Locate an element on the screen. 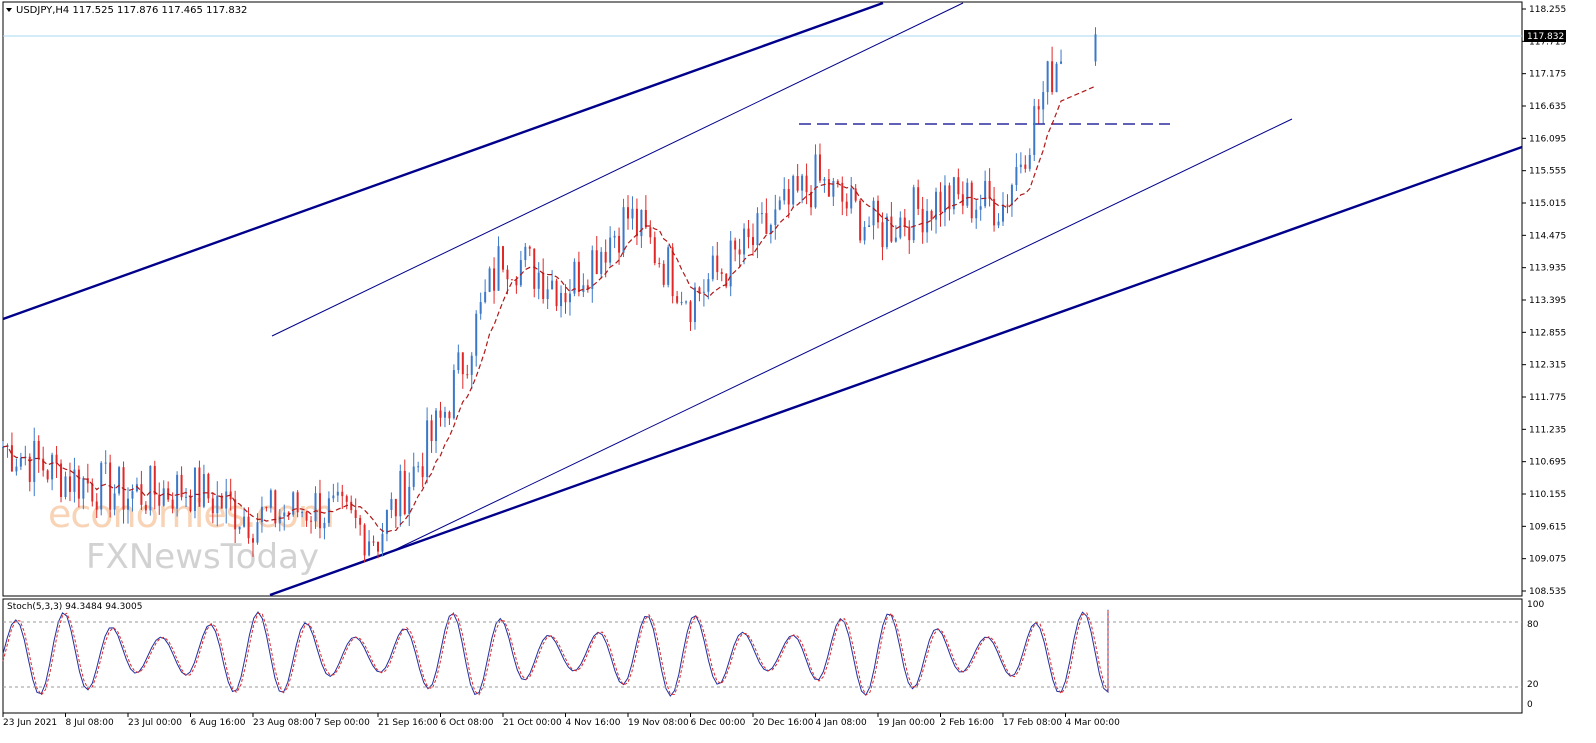 This screenshot has height=743, width=1596. price-axis-label: 112.315 is located at coordinates (1547, 366).